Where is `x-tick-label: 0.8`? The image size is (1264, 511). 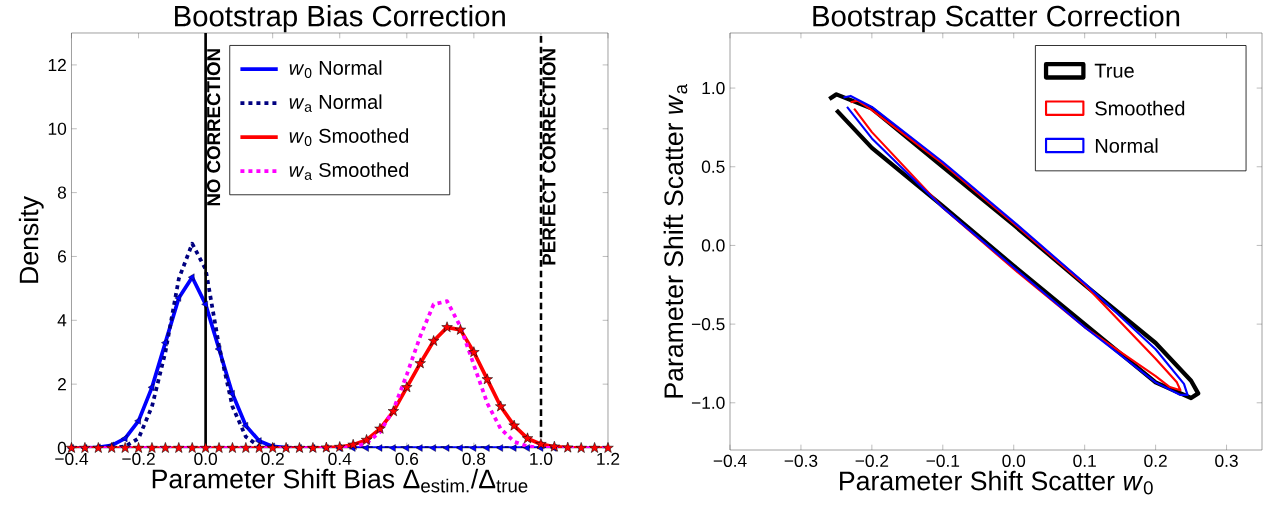
x-tick-label: 0.8 is located at coordinates (474, 458).